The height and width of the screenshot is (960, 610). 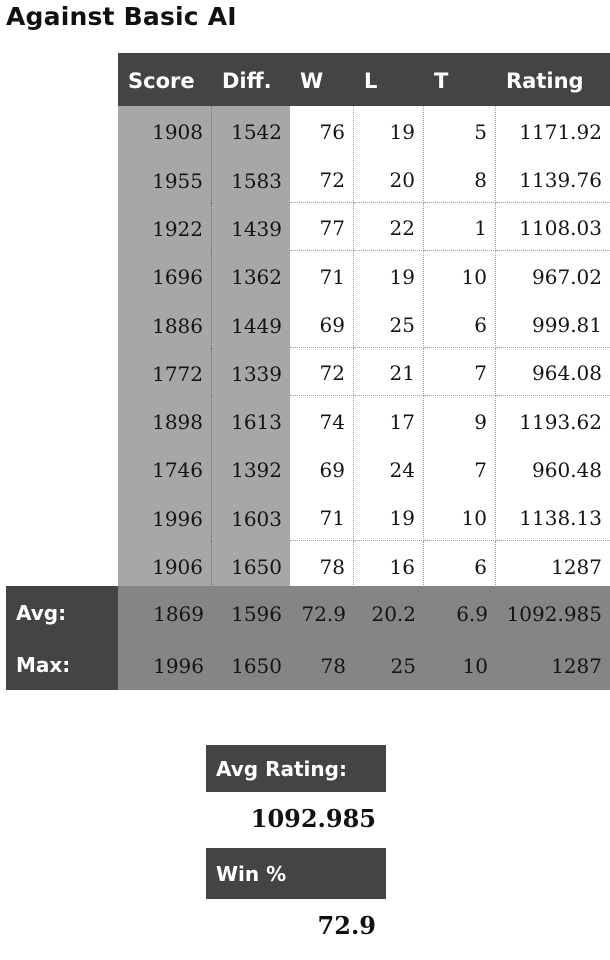 What do you see at coordinates (460, 612) in the screenshot?
I see `footer-cell-t: 6.9` at bounding box center [460, 612].